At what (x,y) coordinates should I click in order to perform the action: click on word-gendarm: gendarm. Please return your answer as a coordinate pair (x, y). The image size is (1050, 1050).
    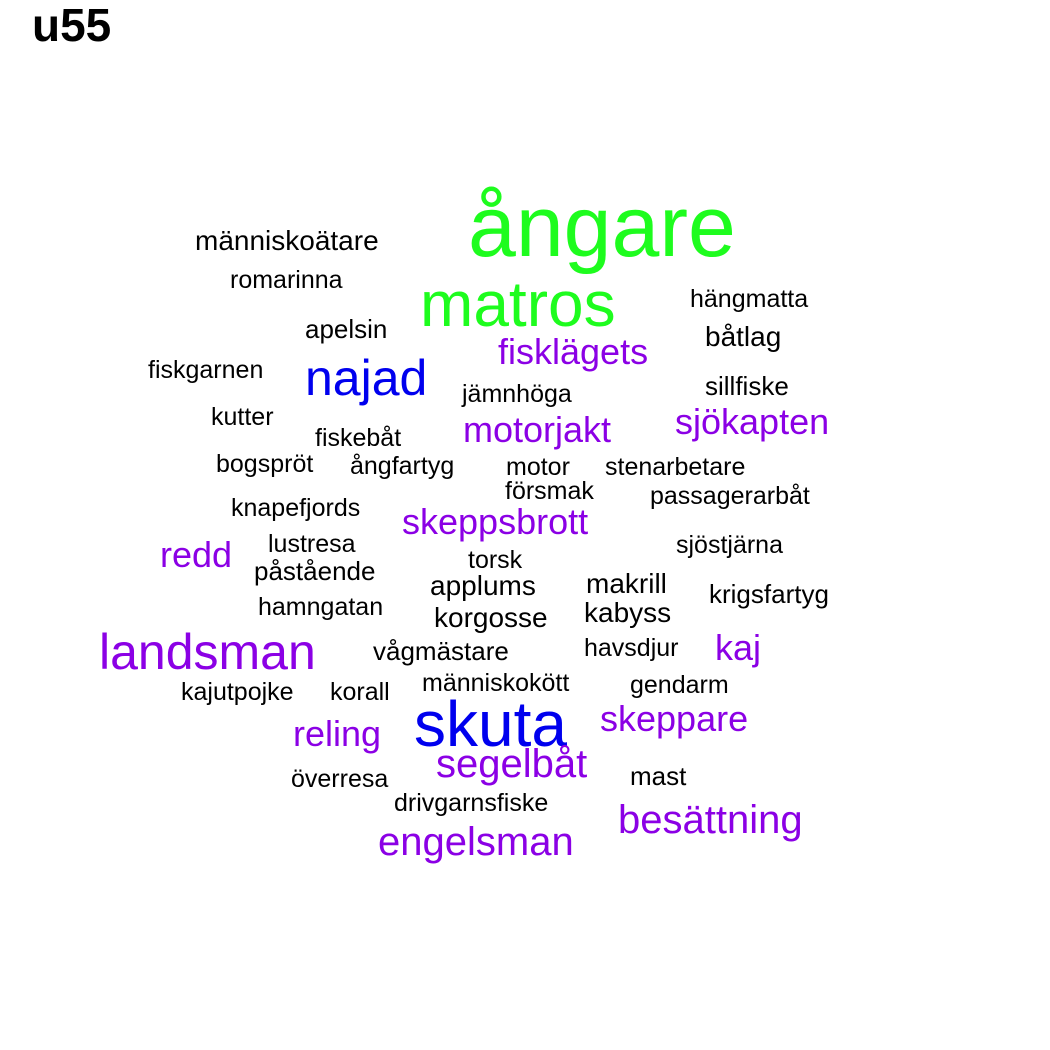
    Looking at the image, I should click on (679, 685).